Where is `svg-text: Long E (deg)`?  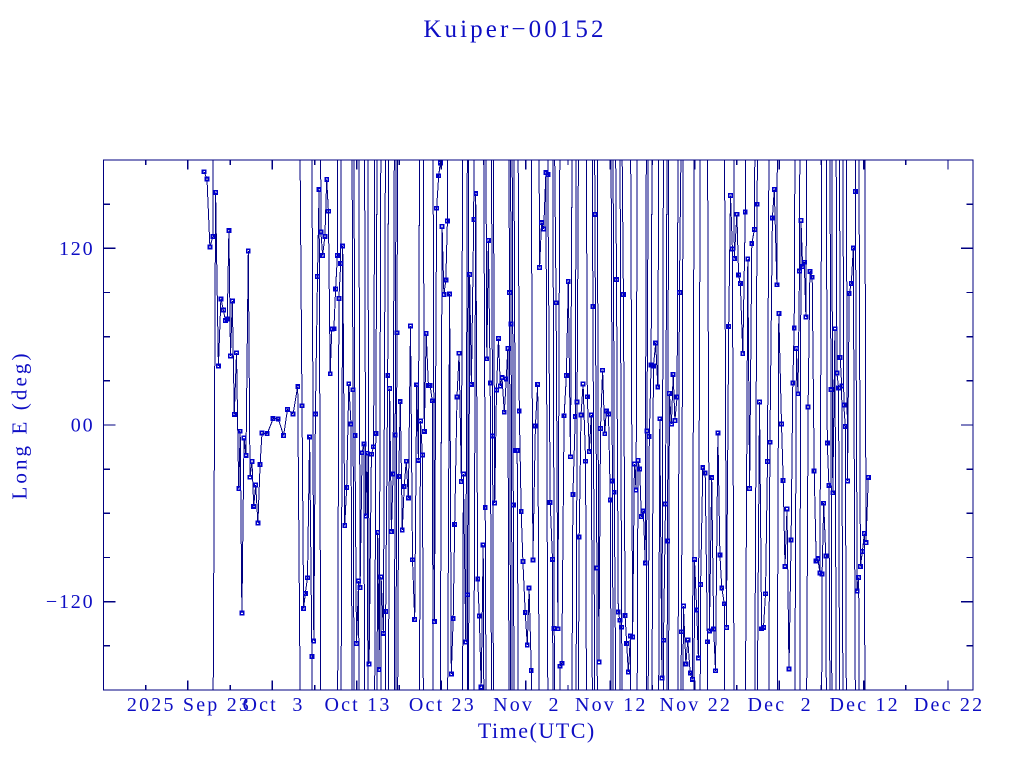 svg-text: Long E (deg) is located at coordinates (20, 424).